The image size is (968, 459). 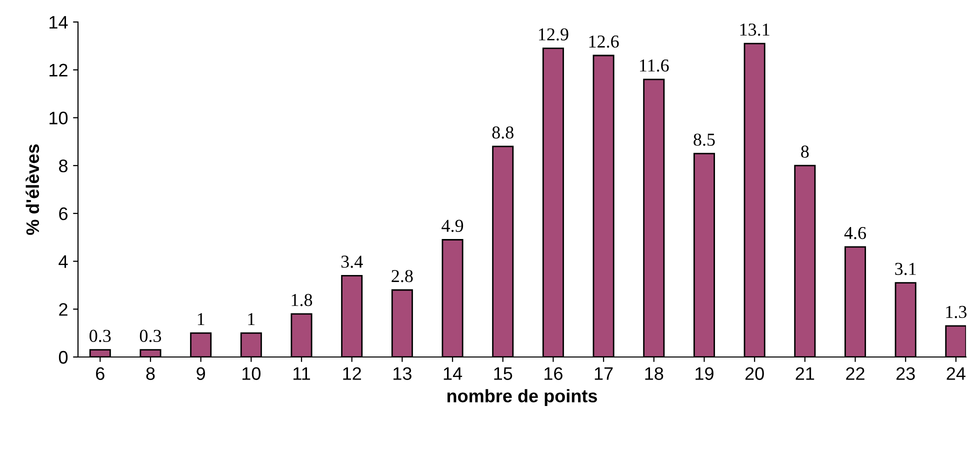 What do you see at coordinates (705, 373) in the screenshot?
I see `x-tick-label: 19` at bounding box center [705, 373].